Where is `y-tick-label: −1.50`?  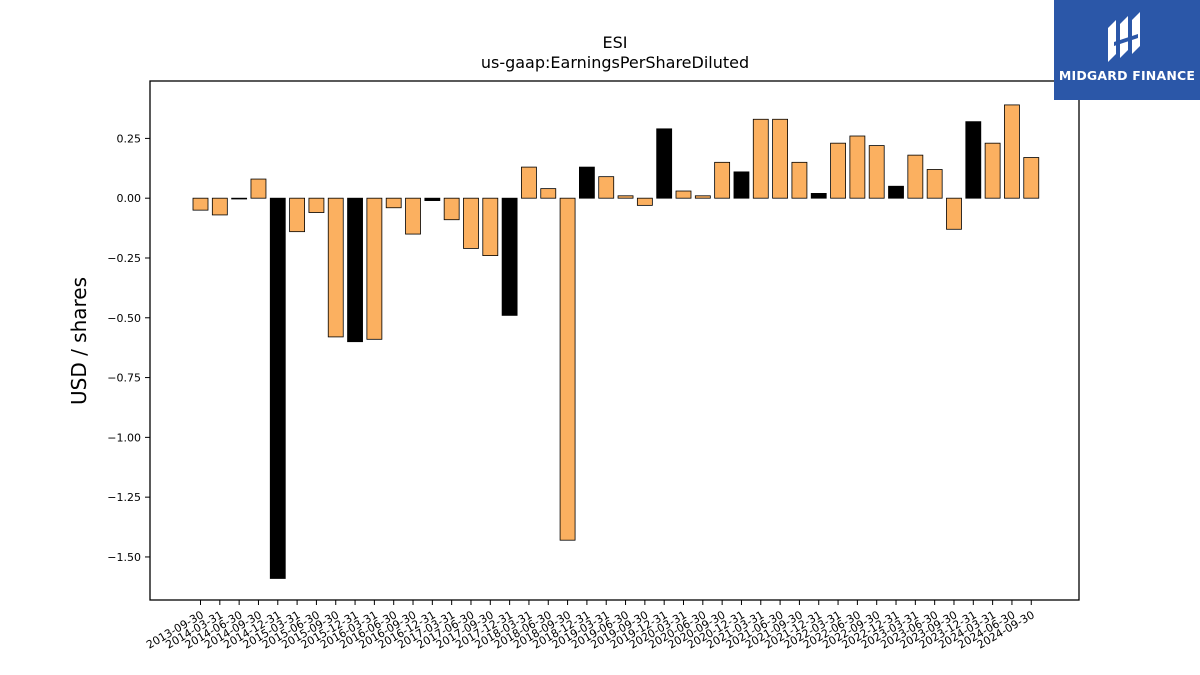 y-tick-label: −1.50 is located at coordinates (124, 557).